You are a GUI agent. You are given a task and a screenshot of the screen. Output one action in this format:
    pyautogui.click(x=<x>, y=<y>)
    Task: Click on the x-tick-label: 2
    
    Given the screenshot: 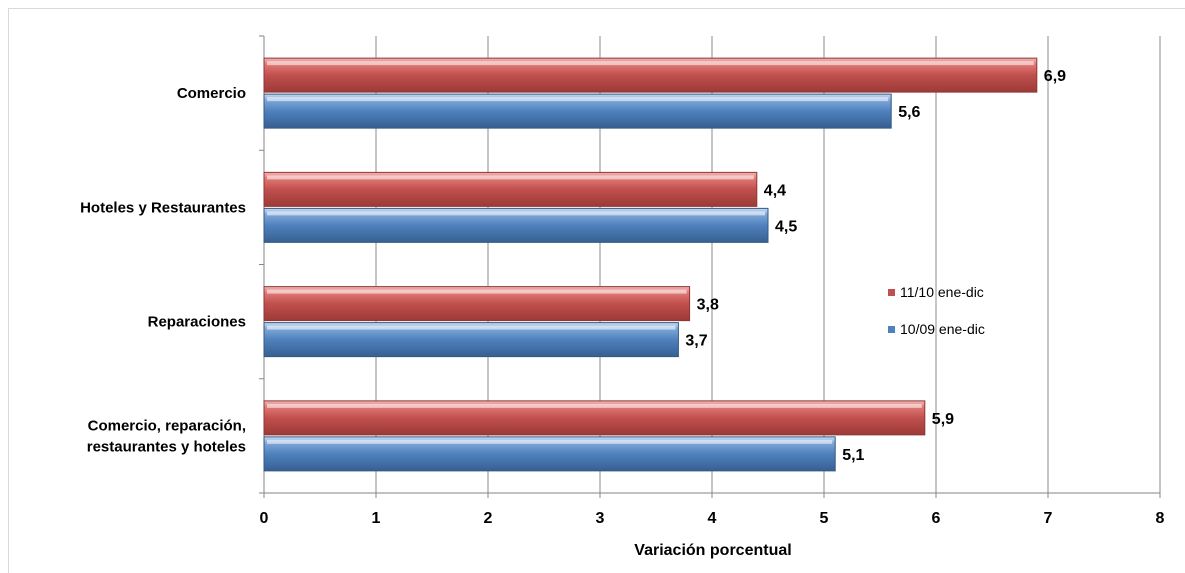 What is the action you would take?
    pyautogui.click(x=488, y=518)
    